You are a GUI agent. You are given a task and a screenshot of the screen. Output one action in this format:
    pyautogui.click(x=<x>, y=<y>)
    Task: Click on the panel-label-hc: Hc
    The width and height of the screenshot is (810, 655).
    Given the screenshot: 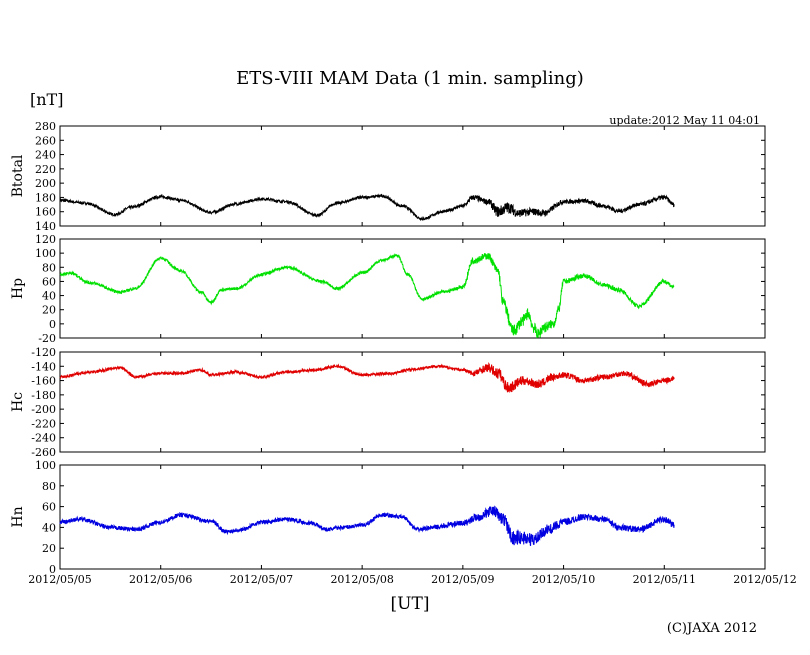 What is the action you would take?
    pyautogui.click(x=18, y=402)
    